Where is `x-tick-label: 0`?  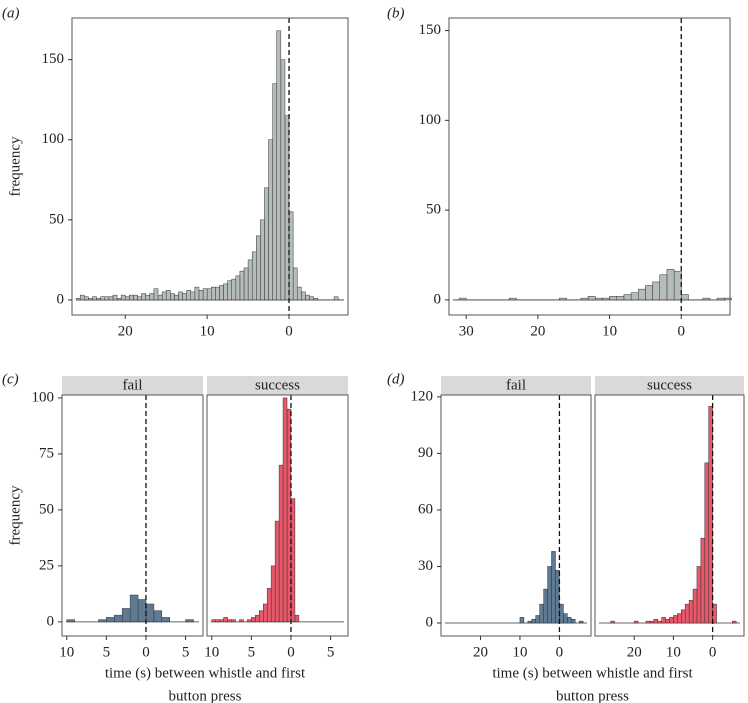
x-tick-label: 0 is located at coordinates (291, 652).